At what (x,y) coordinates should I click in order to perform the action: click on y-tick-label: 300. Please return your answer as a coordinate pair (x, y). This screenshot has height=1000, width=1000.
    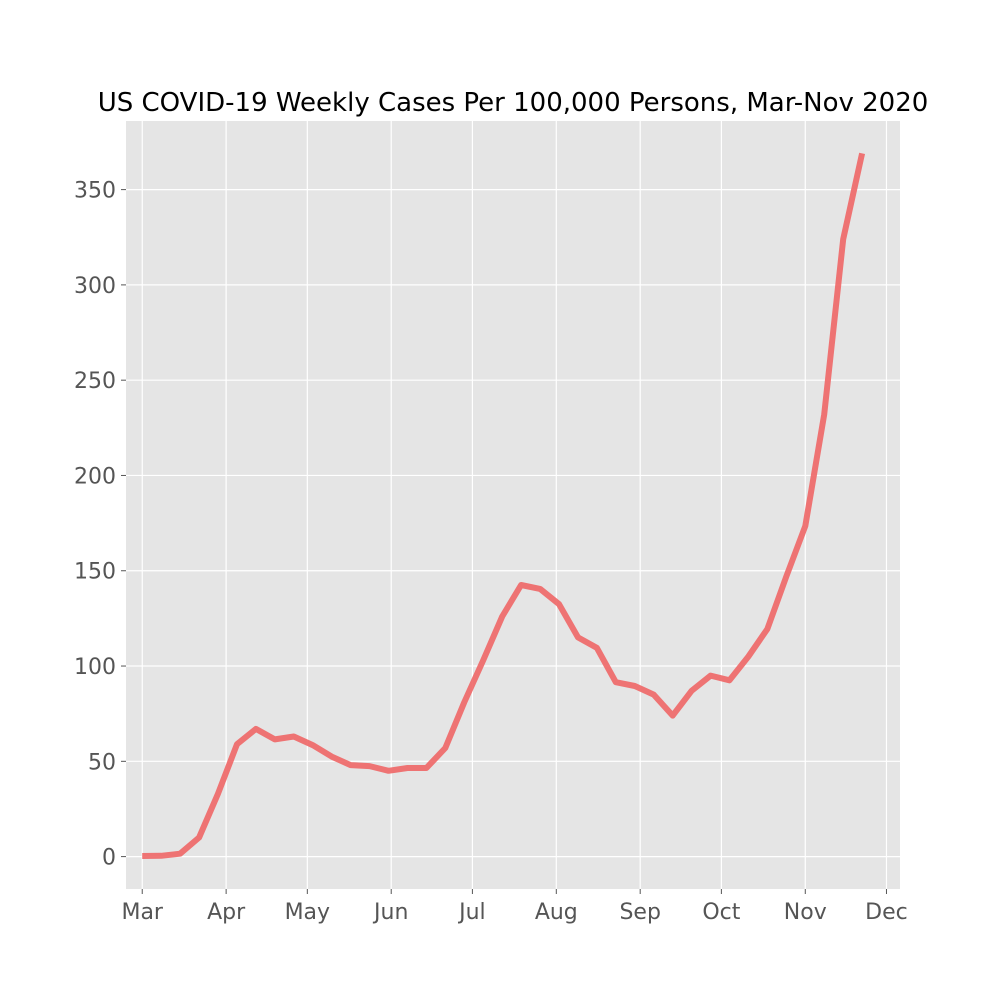
    Looking at the image, I should click on (95, 286).